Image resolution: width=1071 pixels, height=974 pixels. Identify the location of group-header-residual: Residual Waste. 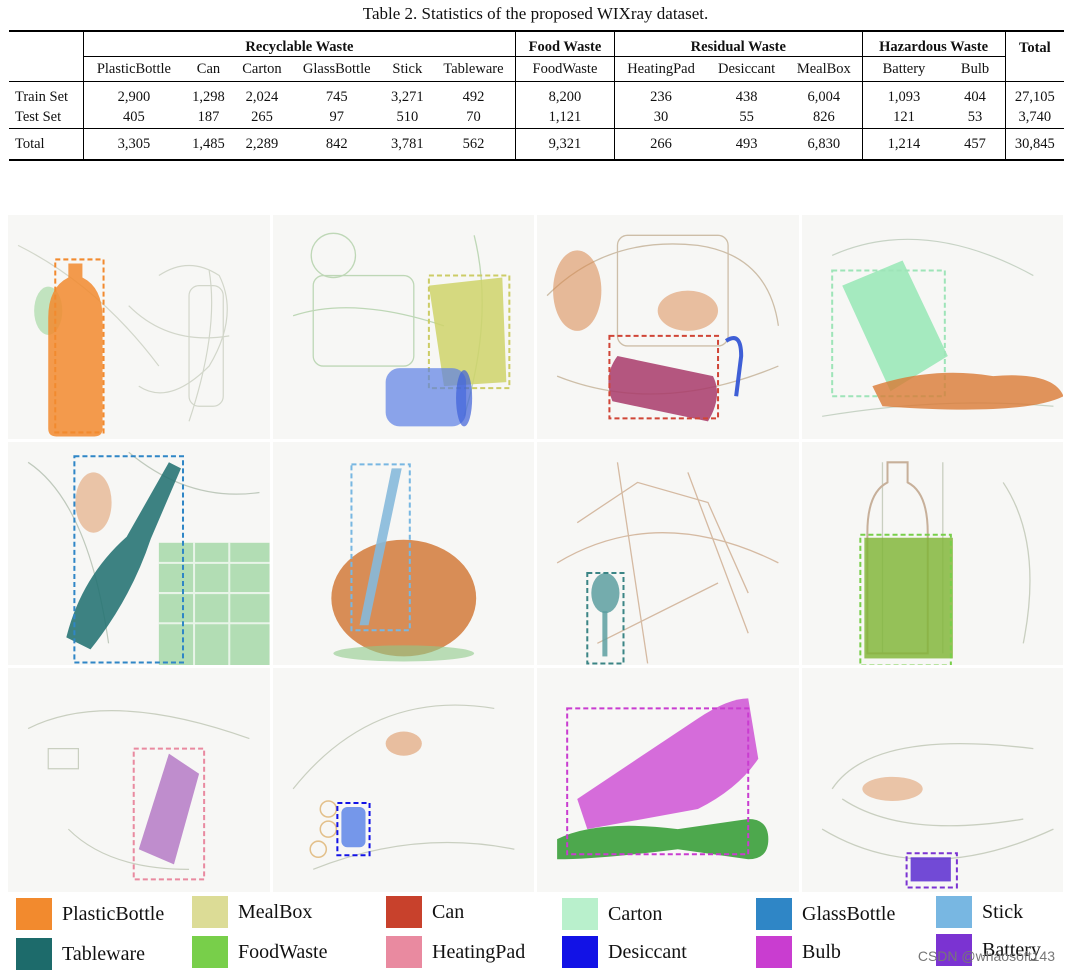
(738, 43).